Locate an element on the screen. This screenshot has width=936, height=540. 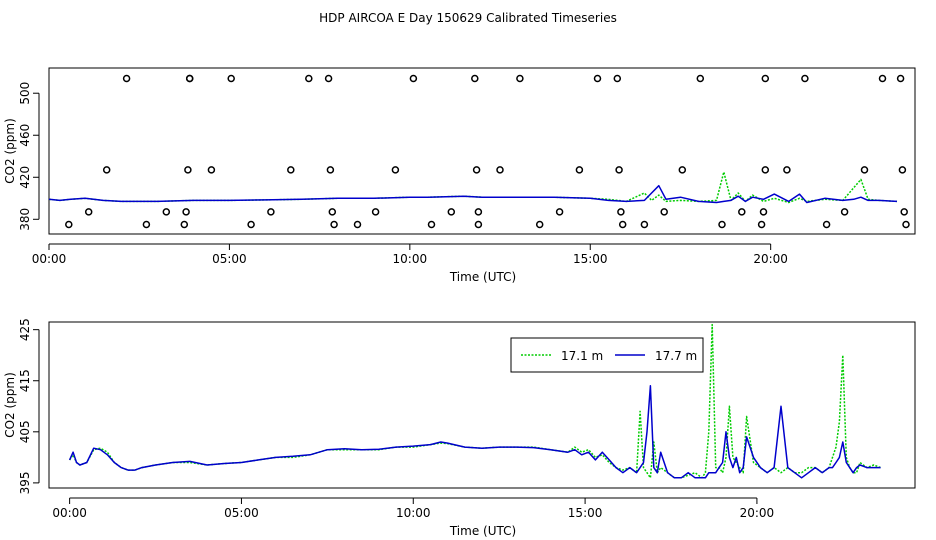
top-x-tick-label: 15:00 is located at coordinates (590, 259).